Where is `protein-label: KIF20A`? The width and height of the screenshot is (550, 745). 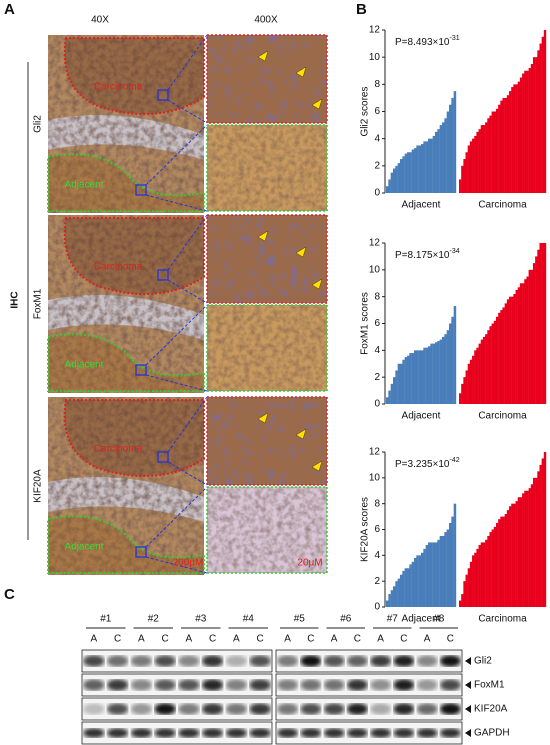
protein-label: KIF20A is located at coordinates (491, 709).